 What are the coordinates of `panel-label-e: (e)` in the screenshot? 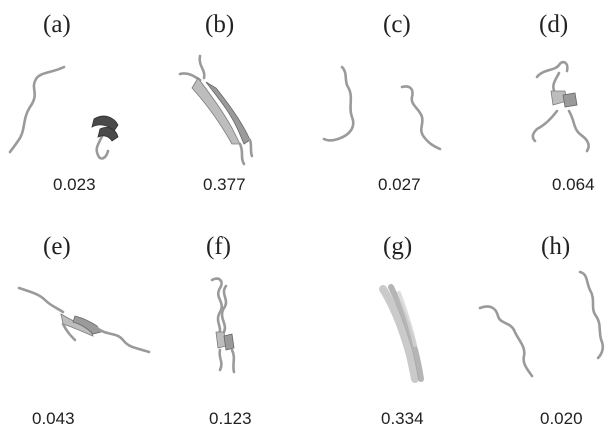 It's located at (57, 246).